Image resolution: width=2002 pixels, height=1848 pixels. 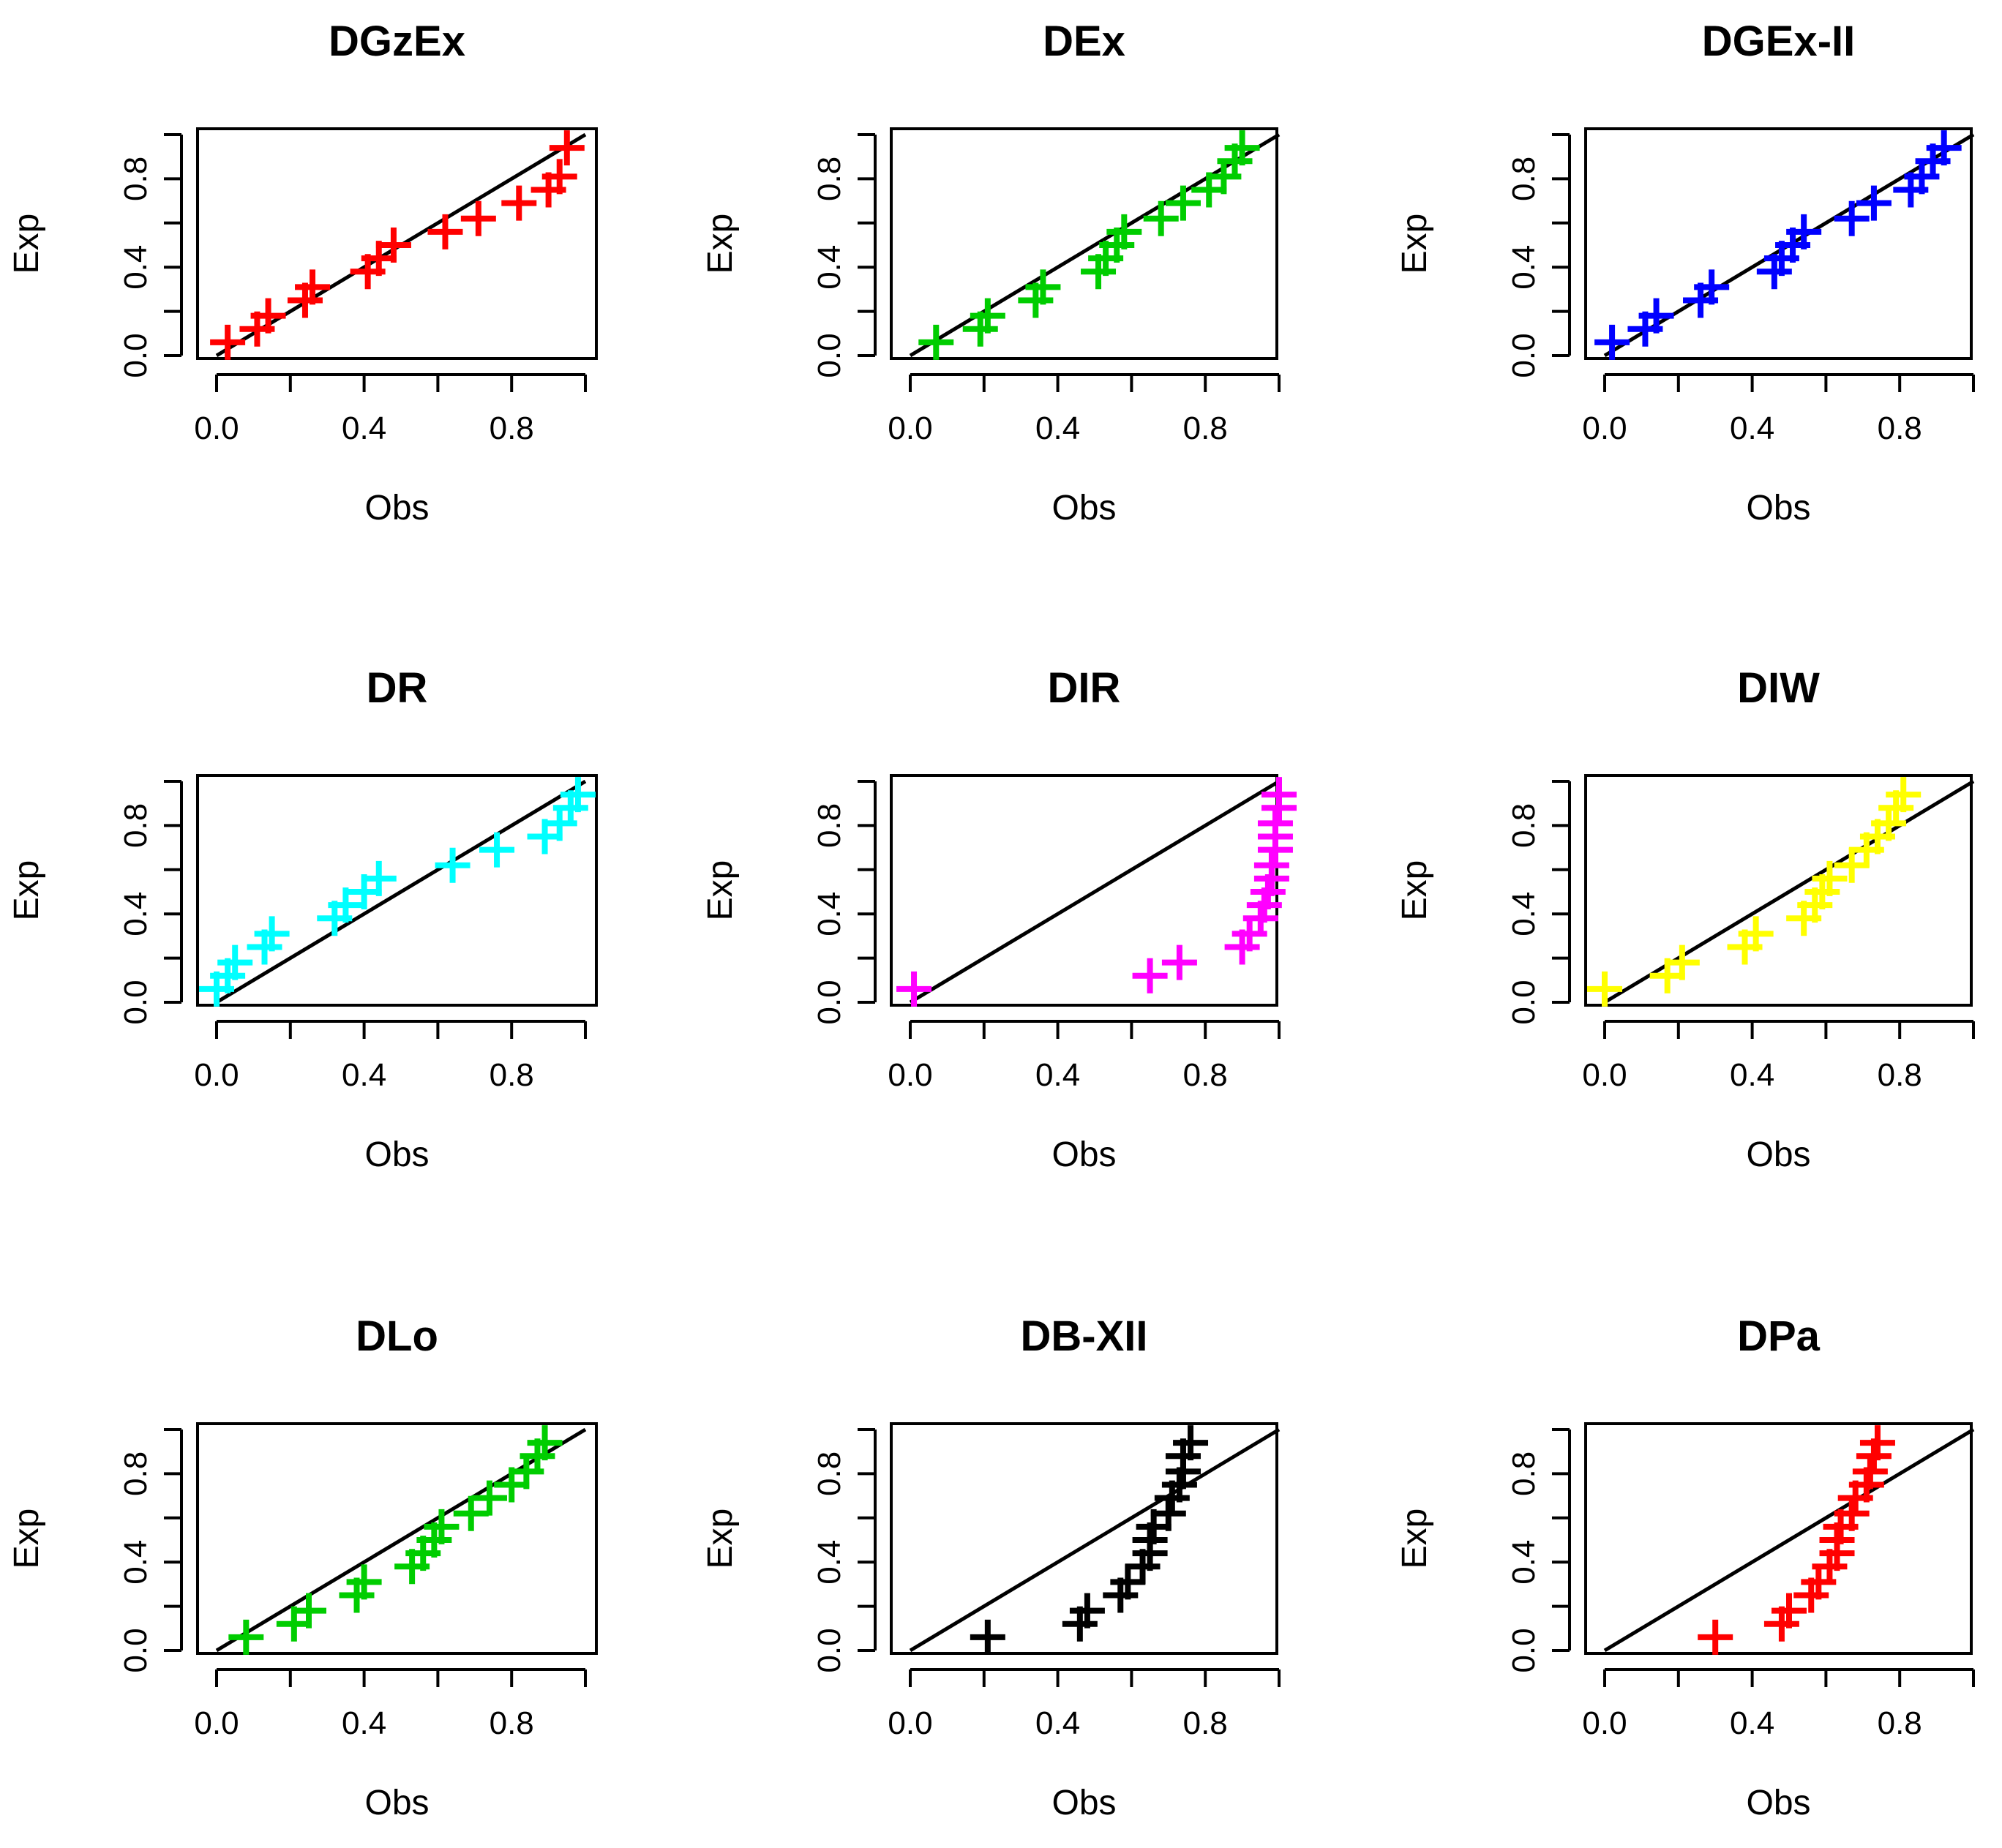 I want to click on panel-diw: DIW 0.0 0.4 0.8 Obs 0.0 0.4 0.8 Exp, so click(x=1685, y=919).